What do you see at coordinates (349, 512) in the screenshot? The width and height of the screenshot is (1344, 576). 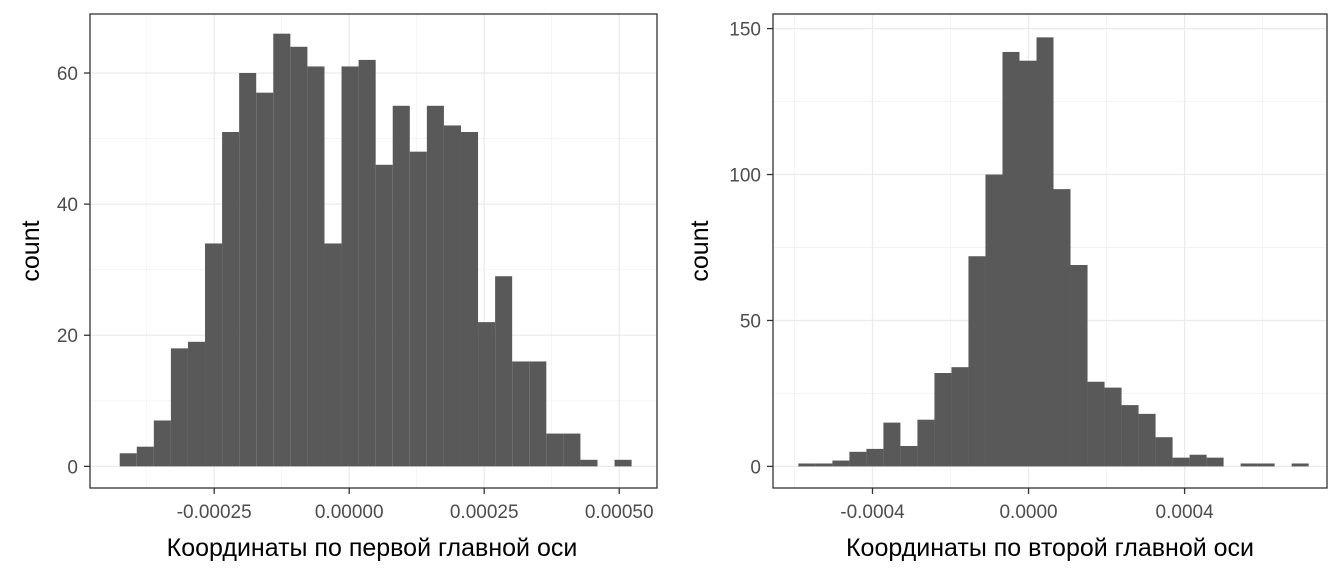 I see `x-tick-label: 0.00000` at bounding box center [349, 512].